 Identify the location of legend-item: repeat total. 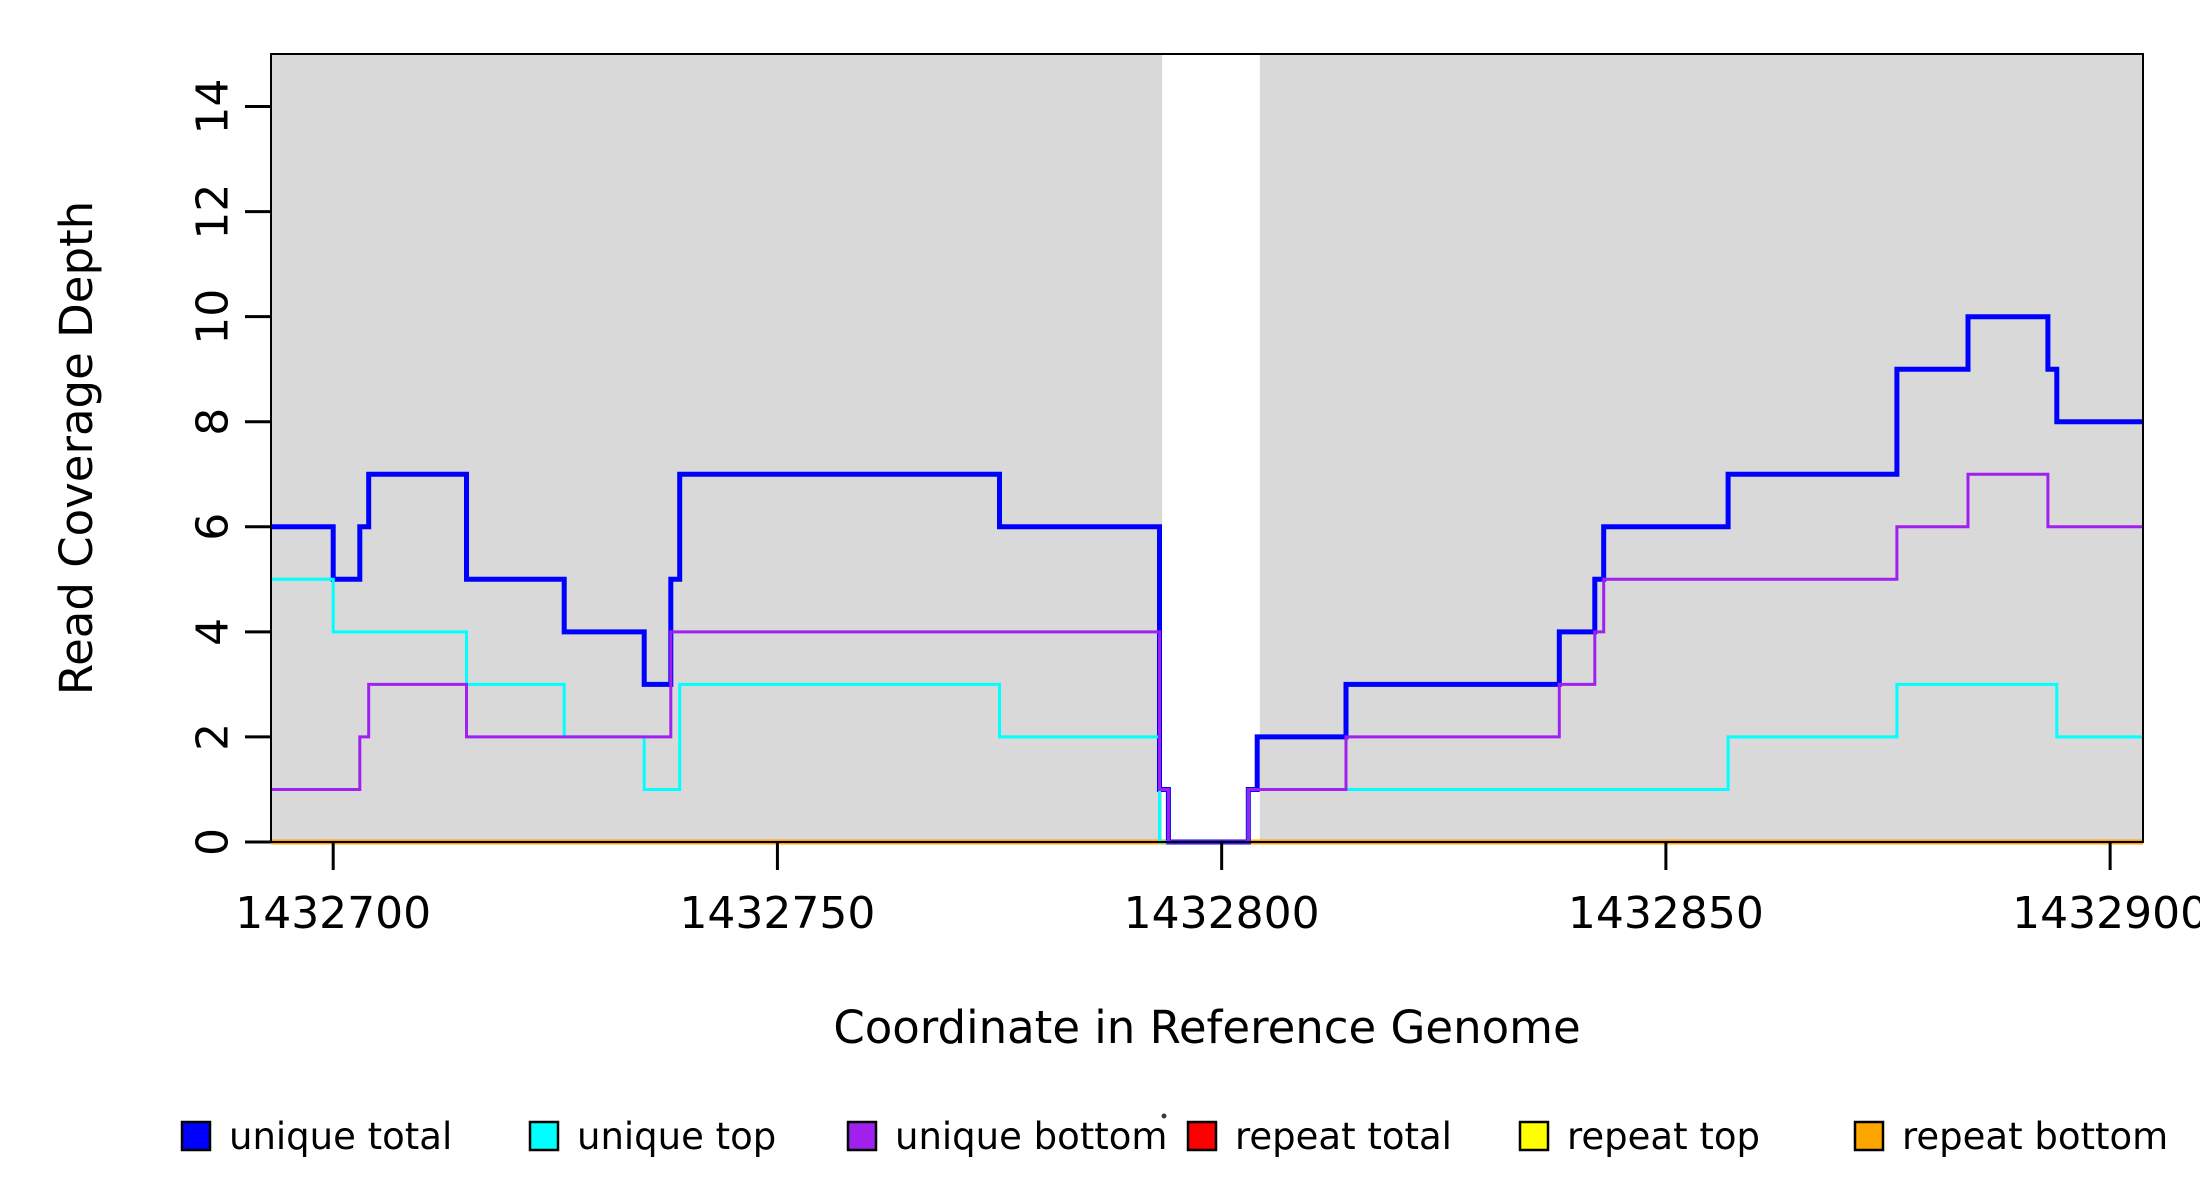
(1319, 1136).